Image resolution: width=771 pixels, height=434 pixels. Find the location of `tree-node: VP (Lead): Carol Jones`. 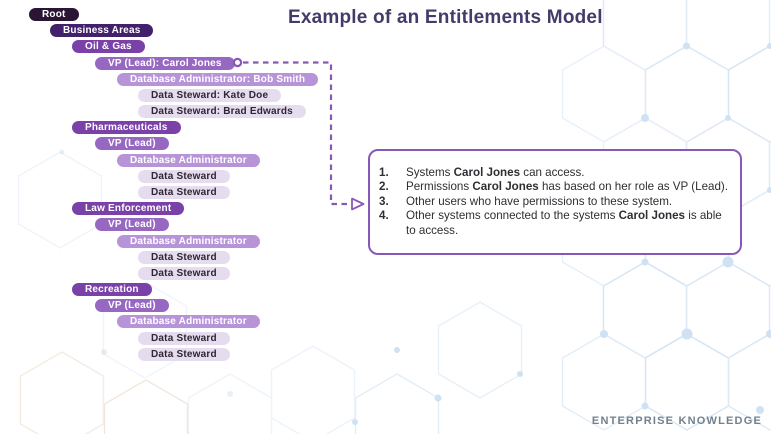

tree-node: VP (Lead): Carol Jones is located at coordinates (165, 63).